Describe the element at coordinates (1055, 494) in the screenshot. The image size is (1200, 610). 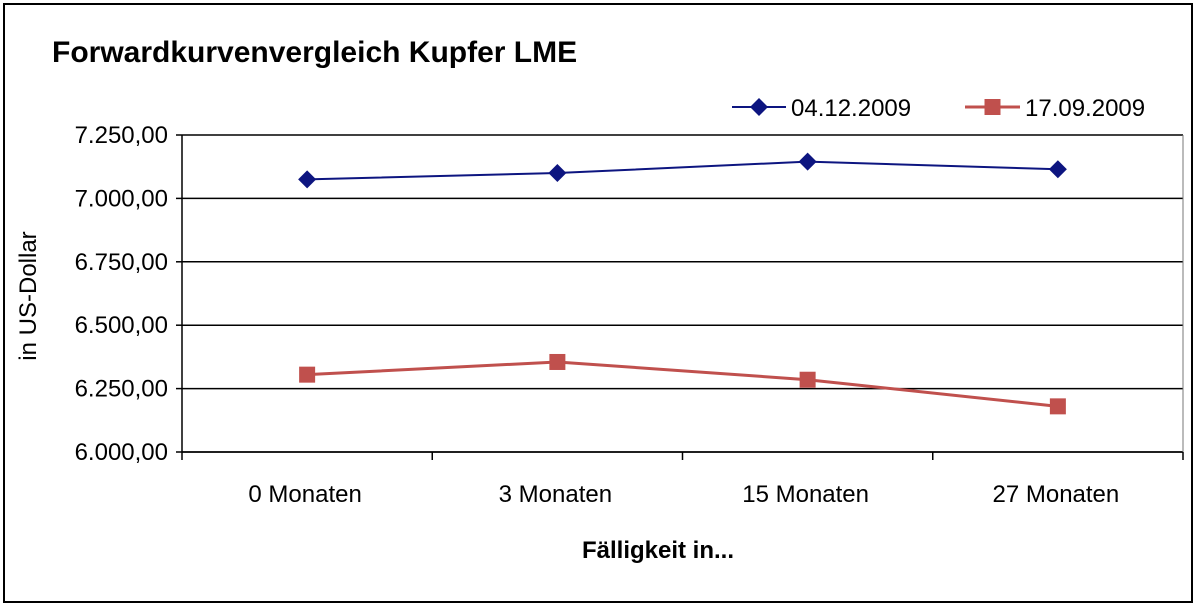
I see `x-tick-label: 27 Monaten` at that location.